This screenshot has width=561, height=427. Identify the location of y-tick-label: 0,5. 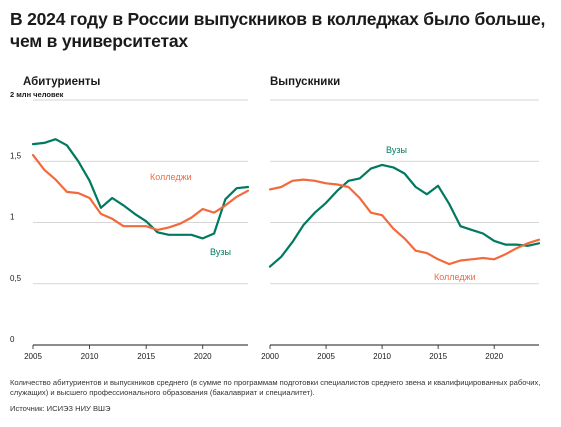
(16, 278).